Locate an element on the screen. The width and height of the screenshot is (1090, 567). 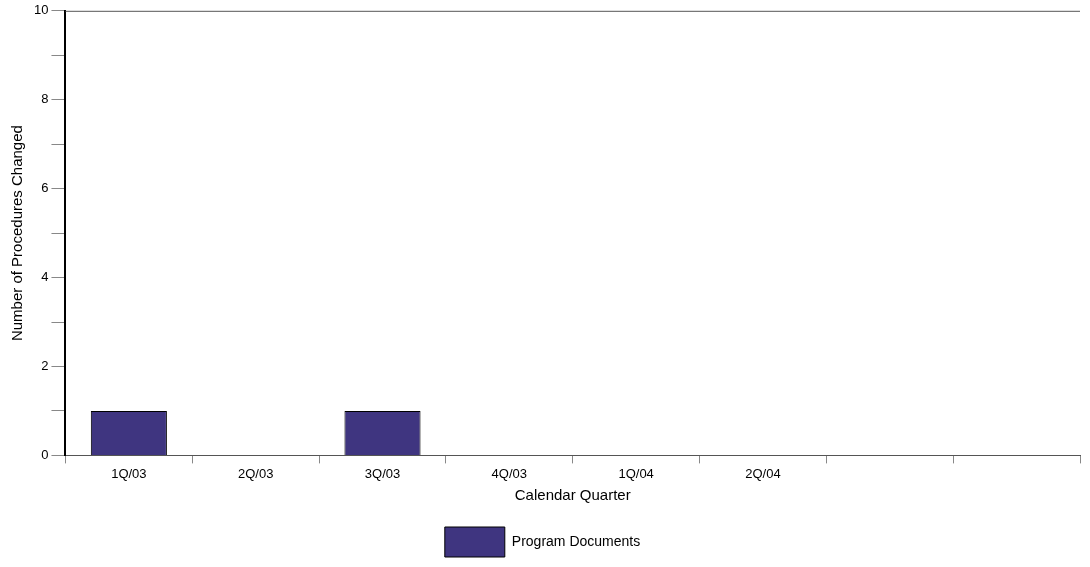
x-tick-label: 3Q/03 is located at coordinates (382, 473).